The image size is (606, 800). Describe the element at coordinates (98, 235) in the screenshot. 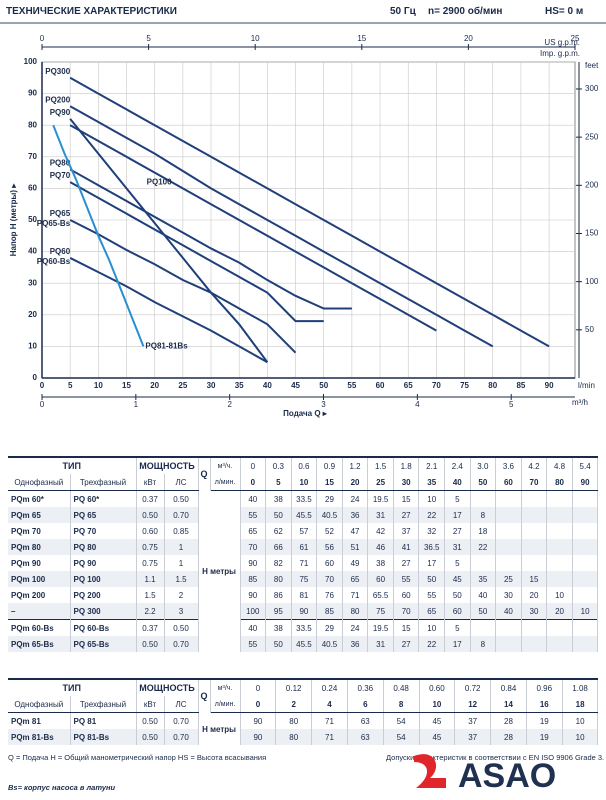

I see `curve` at that location.